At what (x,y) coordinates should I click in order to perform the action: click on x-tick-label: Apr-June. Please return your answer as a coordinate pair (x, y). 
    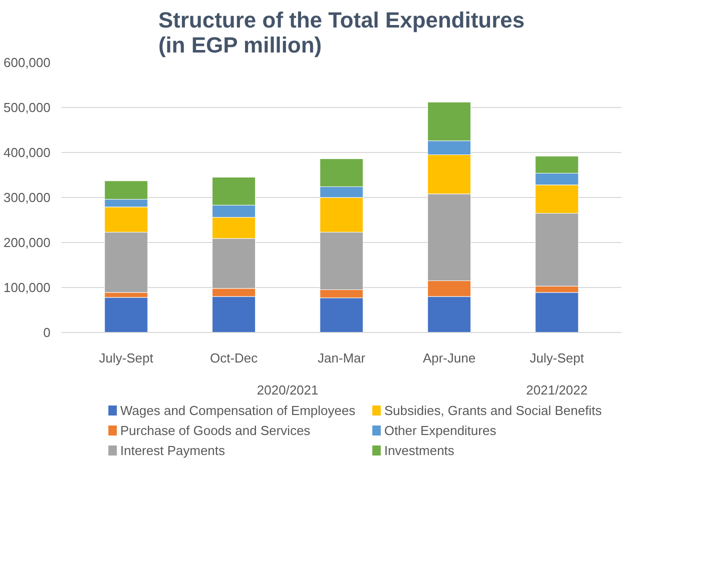
    Looking at the image, I should click on (449, 358).